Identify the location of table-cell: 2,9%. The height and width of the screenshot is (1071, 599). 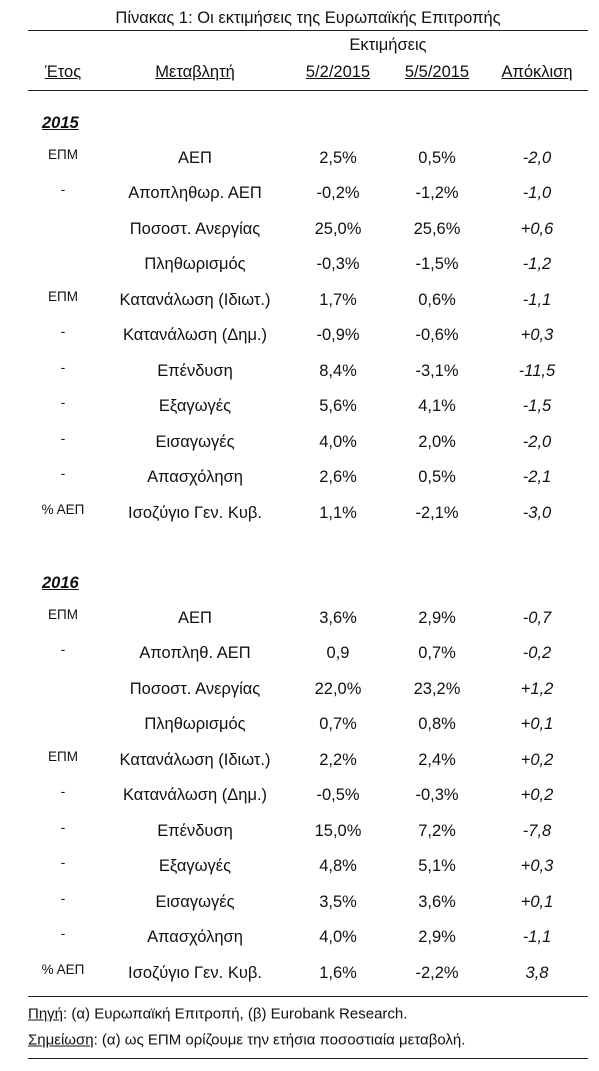
(437, 937).